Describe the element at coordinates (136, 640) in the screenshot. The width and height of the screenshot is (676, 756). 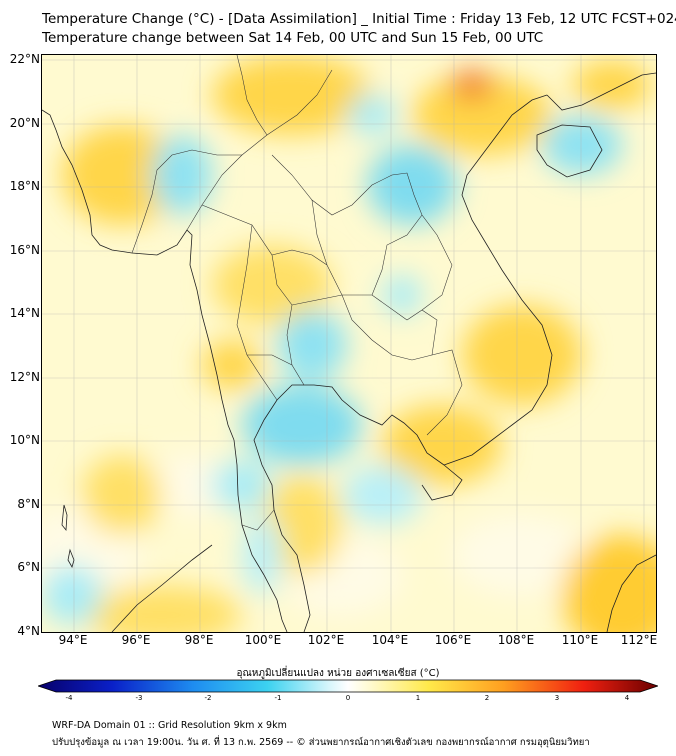
I see `lon-label-96e: 96°E` at that location.